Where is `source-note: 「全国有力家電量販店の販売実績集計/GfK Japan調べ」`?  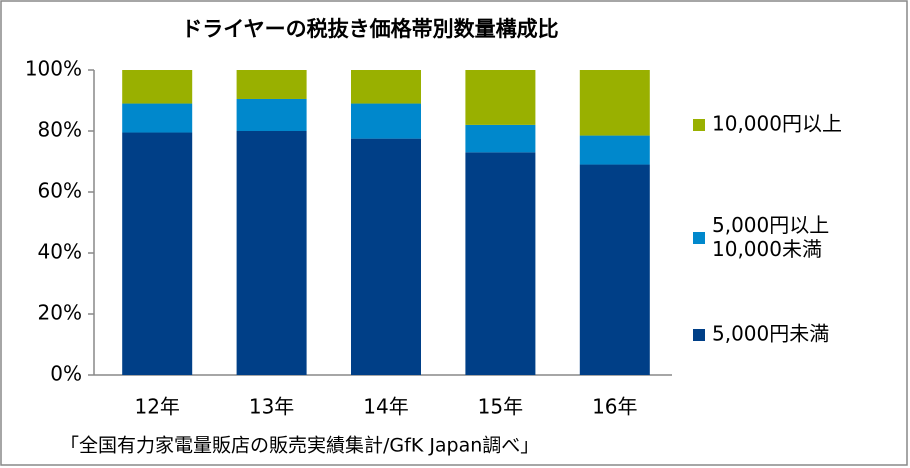 source-note: 「全国有力家電量販店の販売実績集計/GfK Japan調べ」 is located at coordinates (299, 446).